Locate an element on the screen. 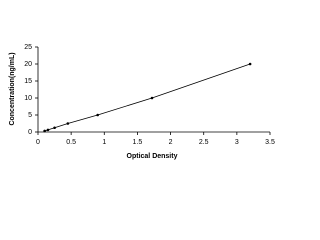 The image size is (320, 240). x-tick-label: 3 is located at coordinates (237, 142).